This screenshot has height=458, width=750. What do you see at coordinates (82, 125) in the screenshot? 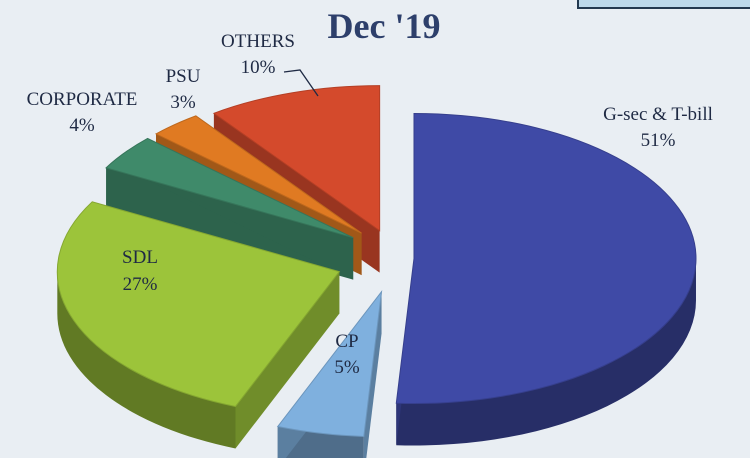
I see `label-corporate-value: 4%` at bounding box center [82, 125].